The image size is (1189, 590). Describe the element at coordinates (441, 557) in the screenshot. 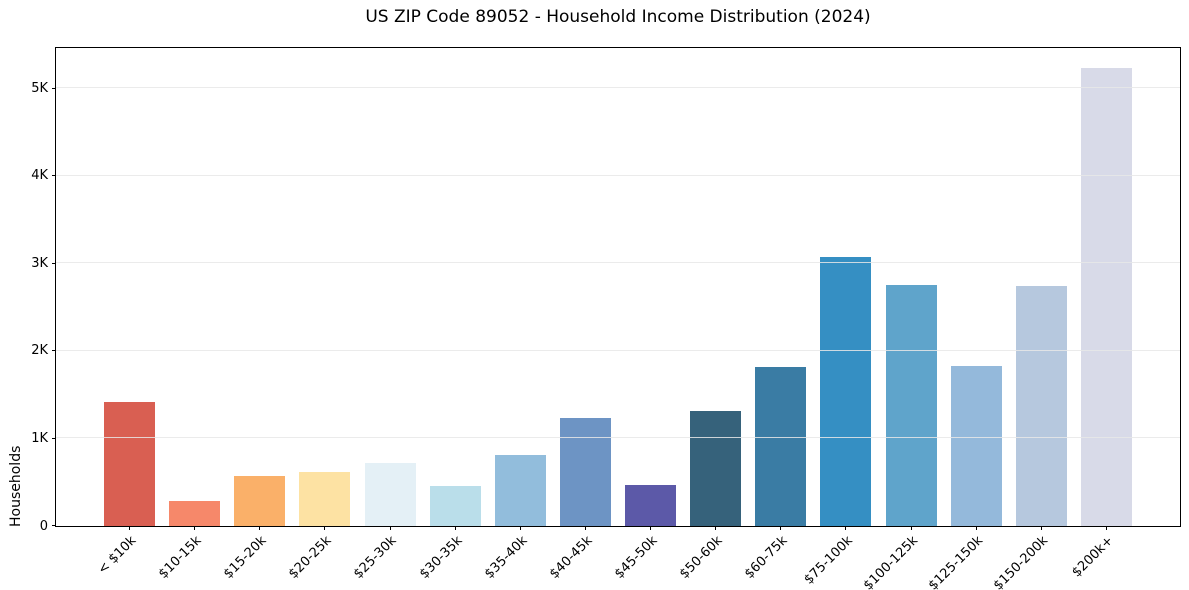

I see `x-tick-label: $30-35k` at that location.